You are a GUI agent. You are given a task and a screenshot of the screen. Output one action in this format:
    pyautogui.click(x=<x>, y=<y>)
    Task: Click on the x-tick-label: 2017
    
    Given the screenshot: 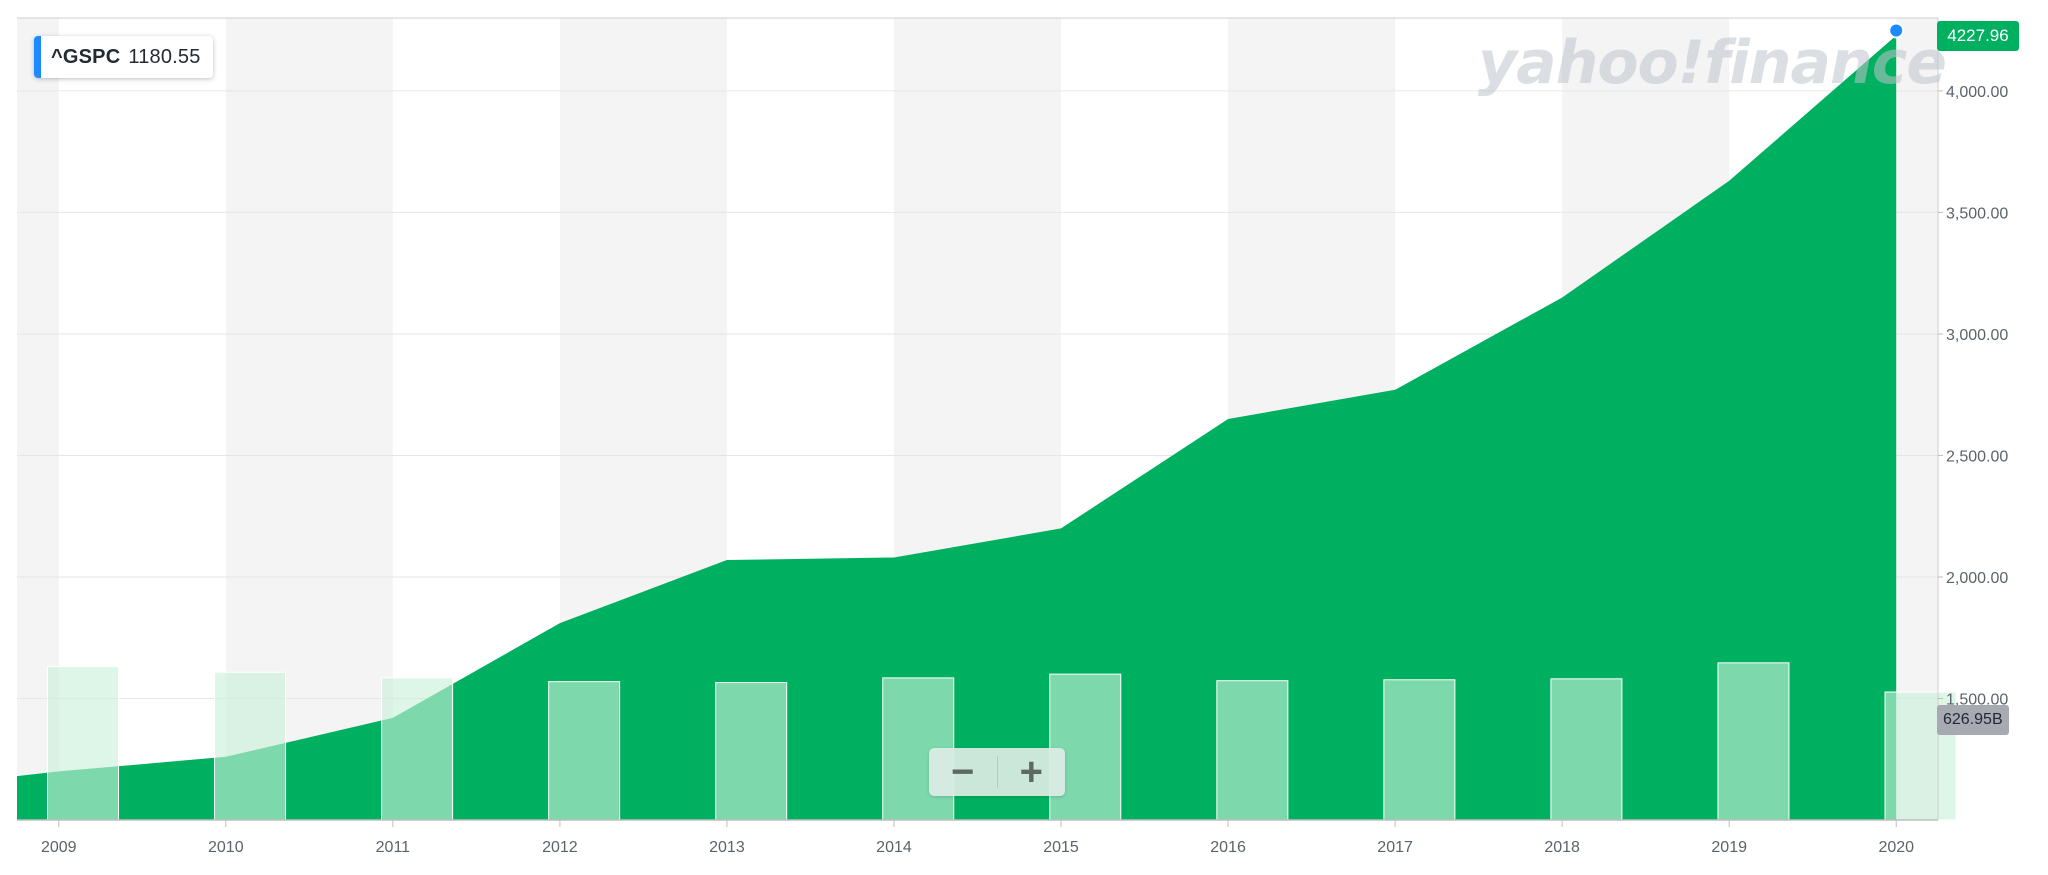 What is the action you would take?
    pyautogui.click(x=1395, y=847)
    